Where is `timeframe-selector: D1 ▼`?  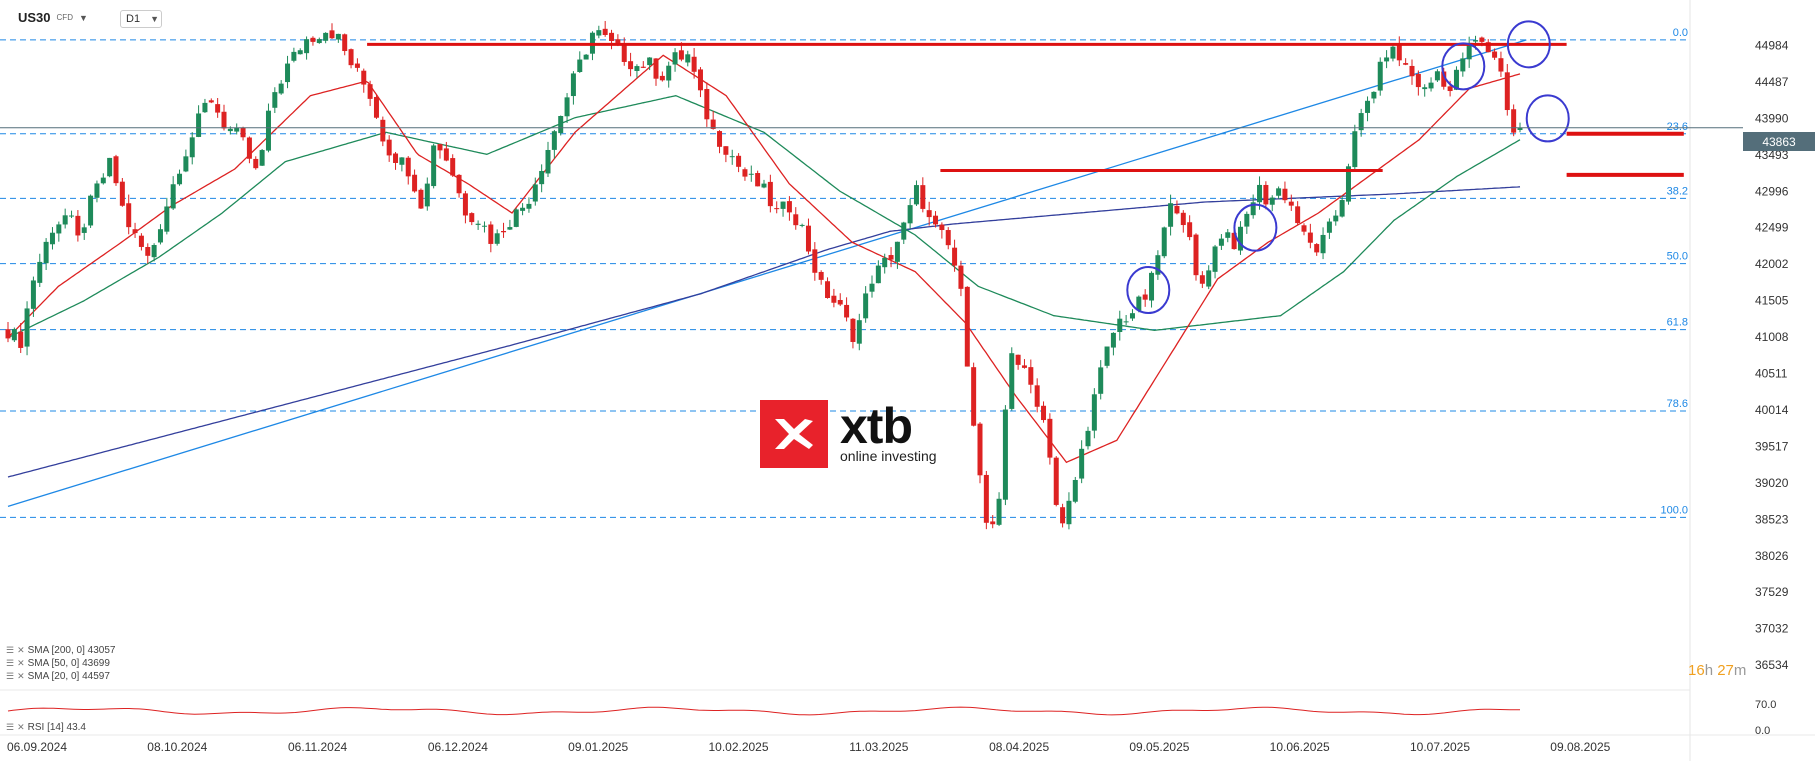
timeframe-selector: D1 ▼ is located at coordinates (141, 19).